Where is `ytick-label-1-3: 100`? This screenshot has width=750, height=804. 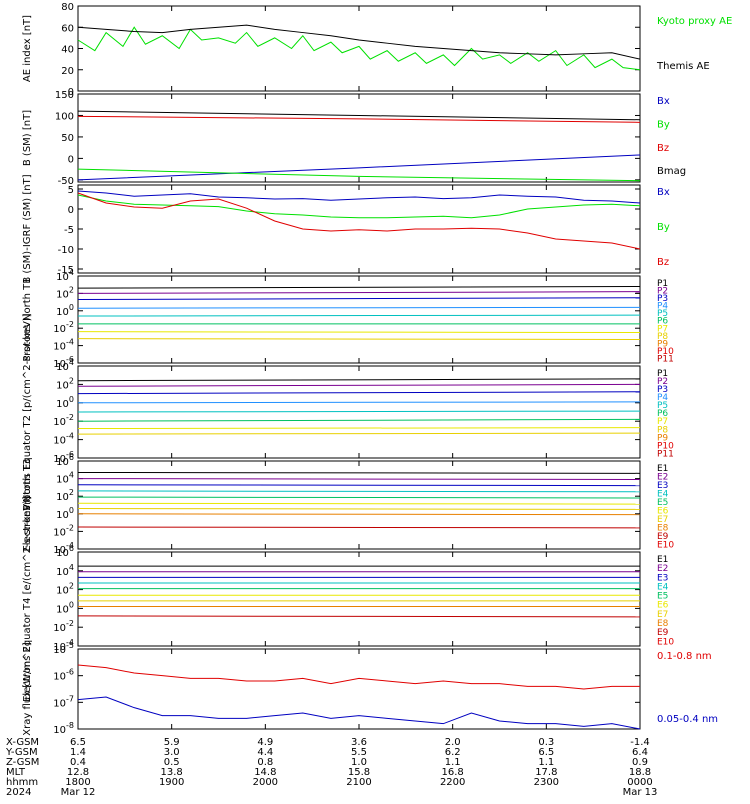 ytick-label-1-3: 100 is located at coordinates (64, 116).